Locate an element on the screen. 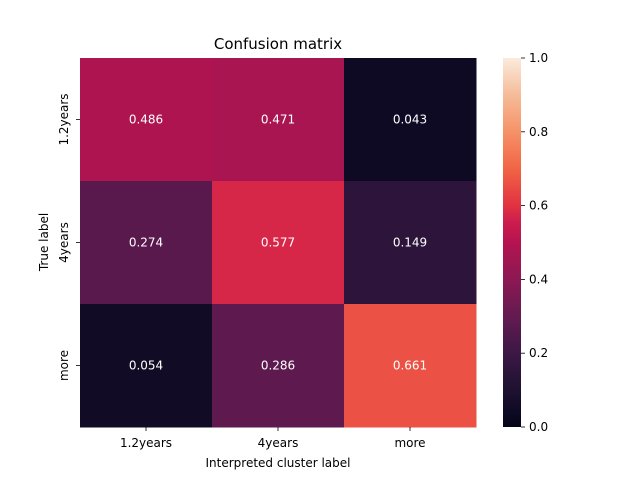  x-tick-label-0: 1.2years is located at coordinates (146, 443).